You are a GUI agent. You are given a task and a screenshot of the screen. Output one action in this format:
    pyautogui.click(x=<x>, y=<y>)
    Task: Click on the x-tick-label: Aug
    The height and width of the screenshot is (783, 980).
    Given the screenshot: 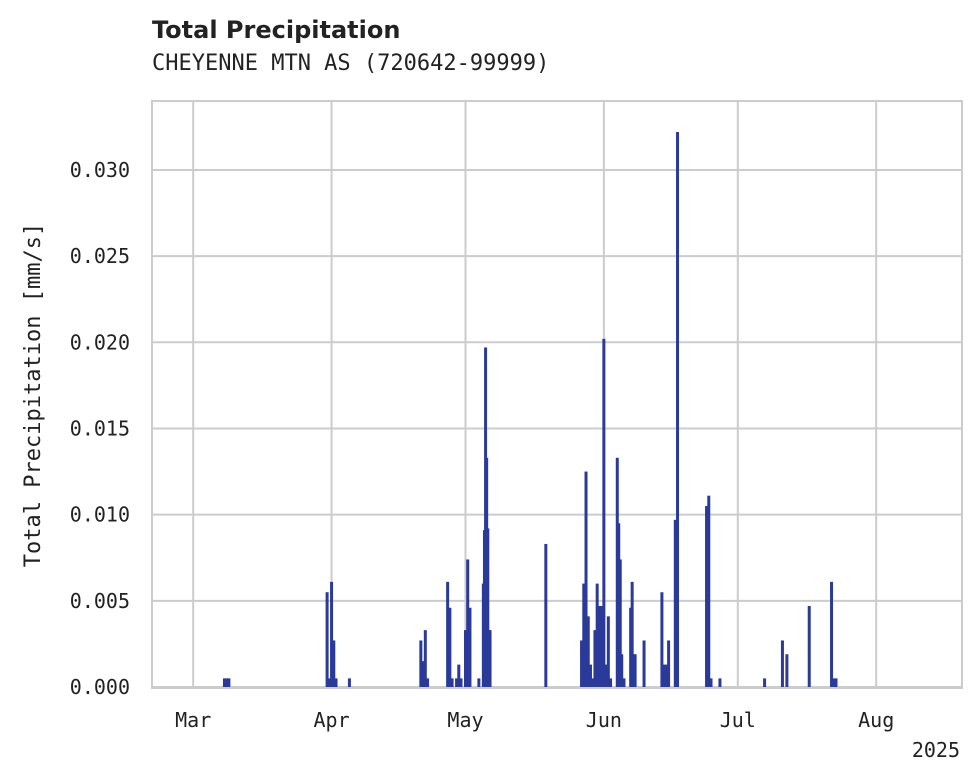 What is the action you would take?
    pyautogui.click(x=876, y=720)
    